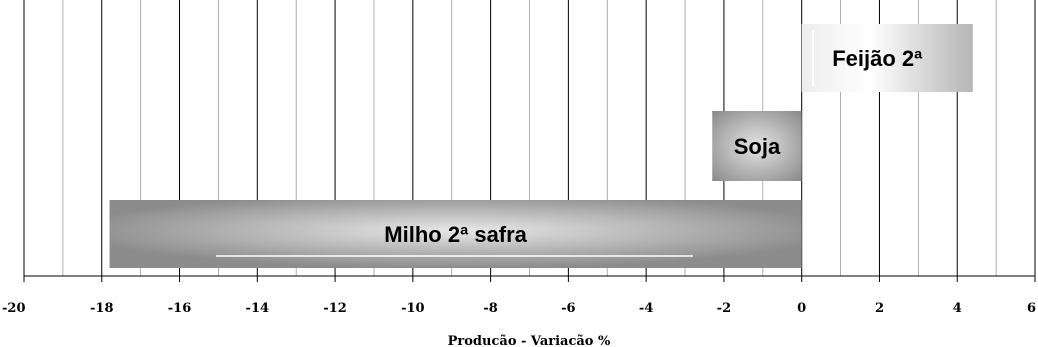  What do you see at coordinates (877, 58) in the screenshot?
I see `bar-feijao-label: Feijão 2ª` at bounding box center [877, 58].